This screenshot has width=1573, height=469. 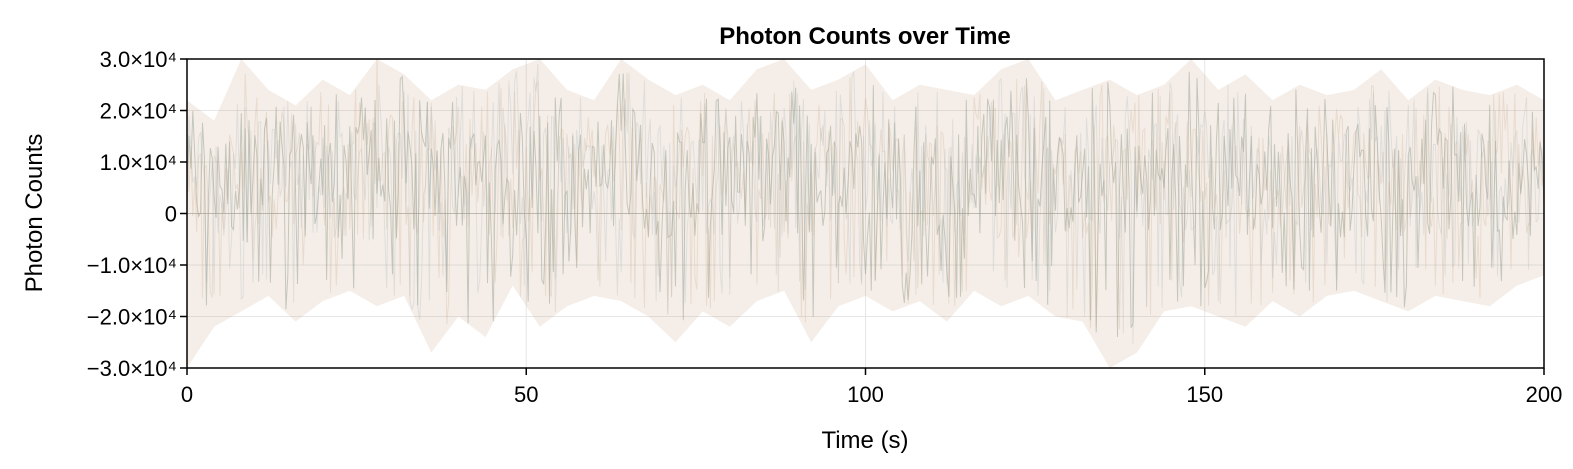 I want to click on y-tick-label: −3.0×10⁴, so click(x=132, y=368).